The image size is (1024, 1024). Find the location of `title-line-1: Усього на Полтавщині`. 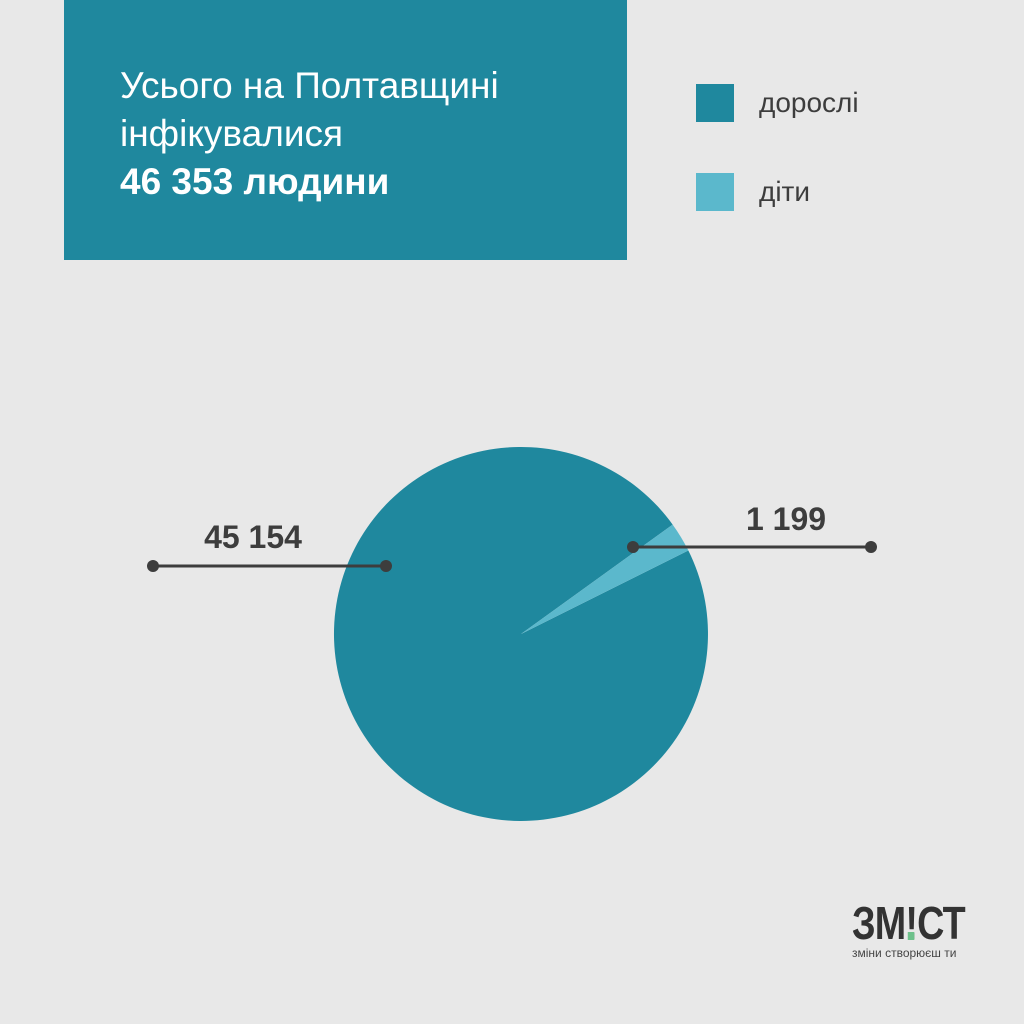

title-line-1: Усього на Полтавщині is located at coordinates (309, 85).